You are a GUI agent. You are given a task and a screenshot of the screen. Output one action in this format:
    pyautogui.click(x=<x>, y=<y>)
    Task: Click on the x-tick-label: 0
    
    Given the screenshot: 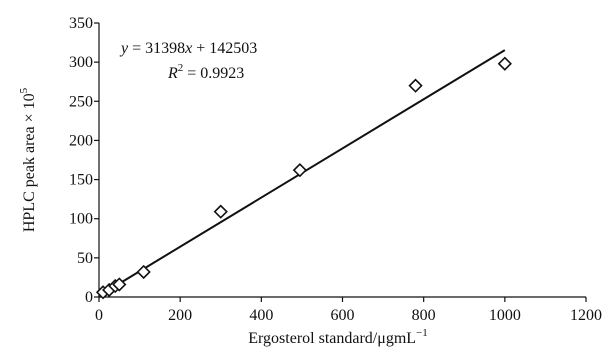 What is the action you would take?
    pyautogui.click(x=99, y=315)
    